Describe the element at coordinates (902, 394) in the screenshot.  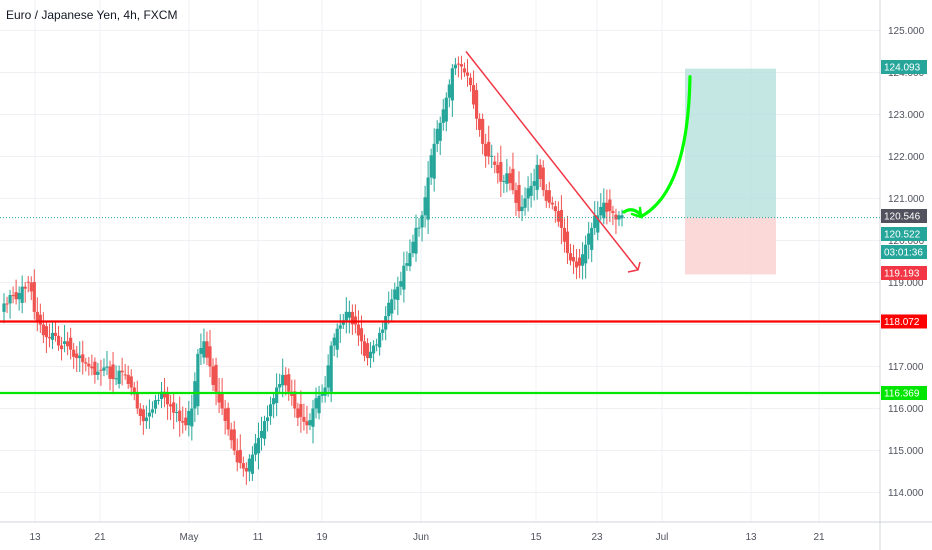
I see `level-tag-label: 116.369` at that location.